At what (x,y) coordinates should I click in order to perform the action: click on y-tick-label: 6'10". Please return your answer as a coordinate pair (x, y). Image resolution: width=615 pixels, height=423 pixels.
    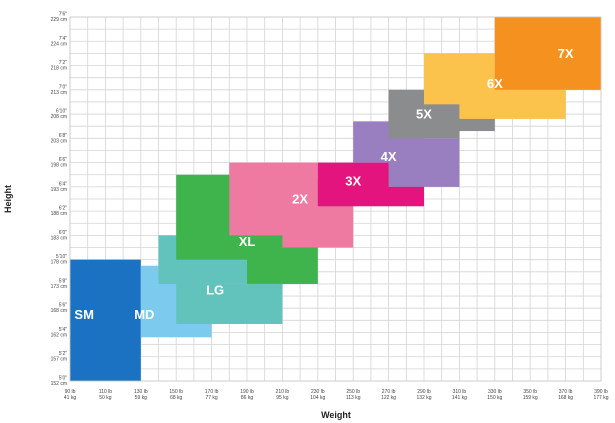
    Looking at the image, I should click on (61, 112).